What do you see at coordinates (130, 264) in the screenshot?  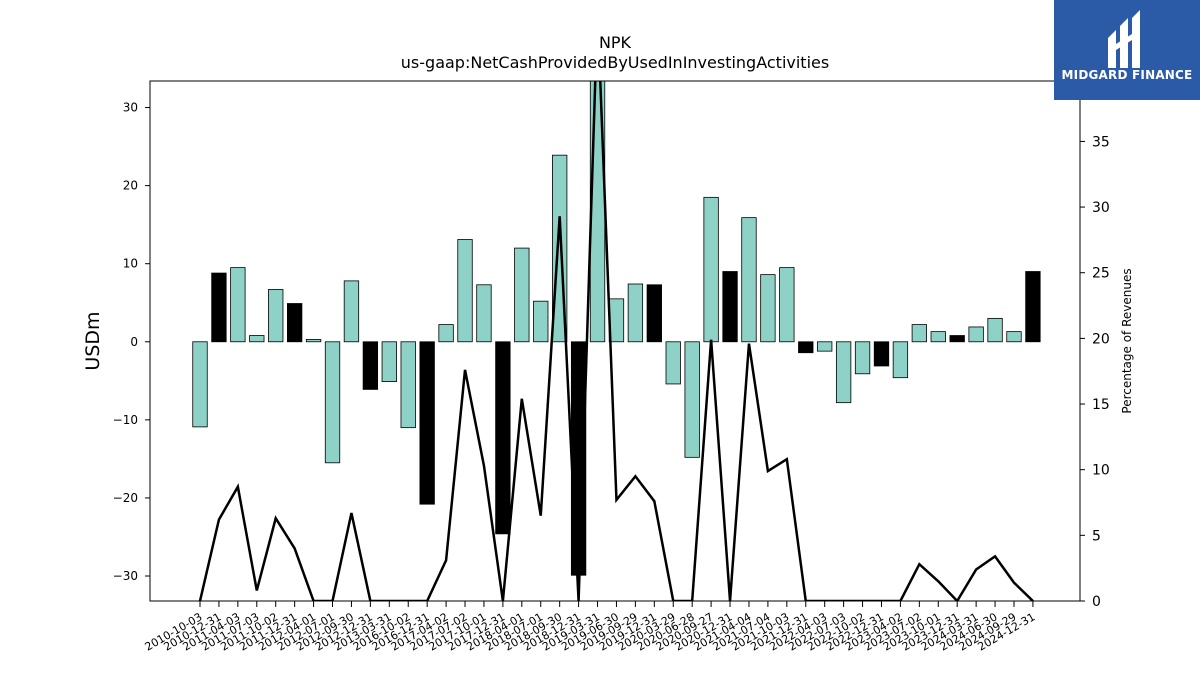 I see `y-tick-label: 10` at bounding box center [130, 264].